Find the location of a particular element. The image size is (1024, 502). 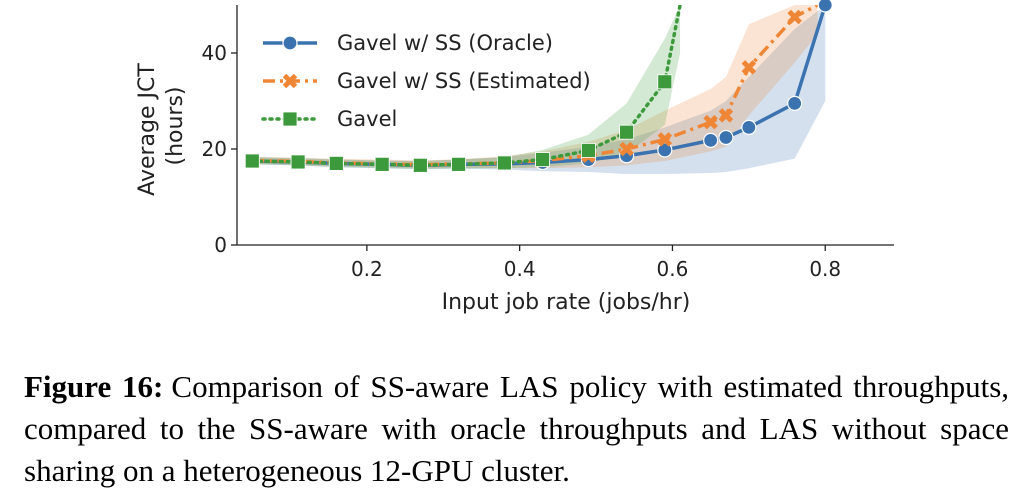

x-tick-label: 0.6 is located at coordinates (673, 269).